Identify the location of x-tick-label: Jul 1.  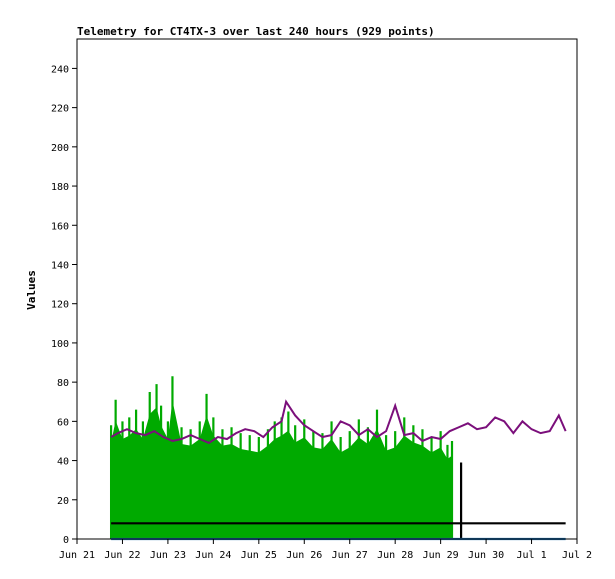
(531, 555).